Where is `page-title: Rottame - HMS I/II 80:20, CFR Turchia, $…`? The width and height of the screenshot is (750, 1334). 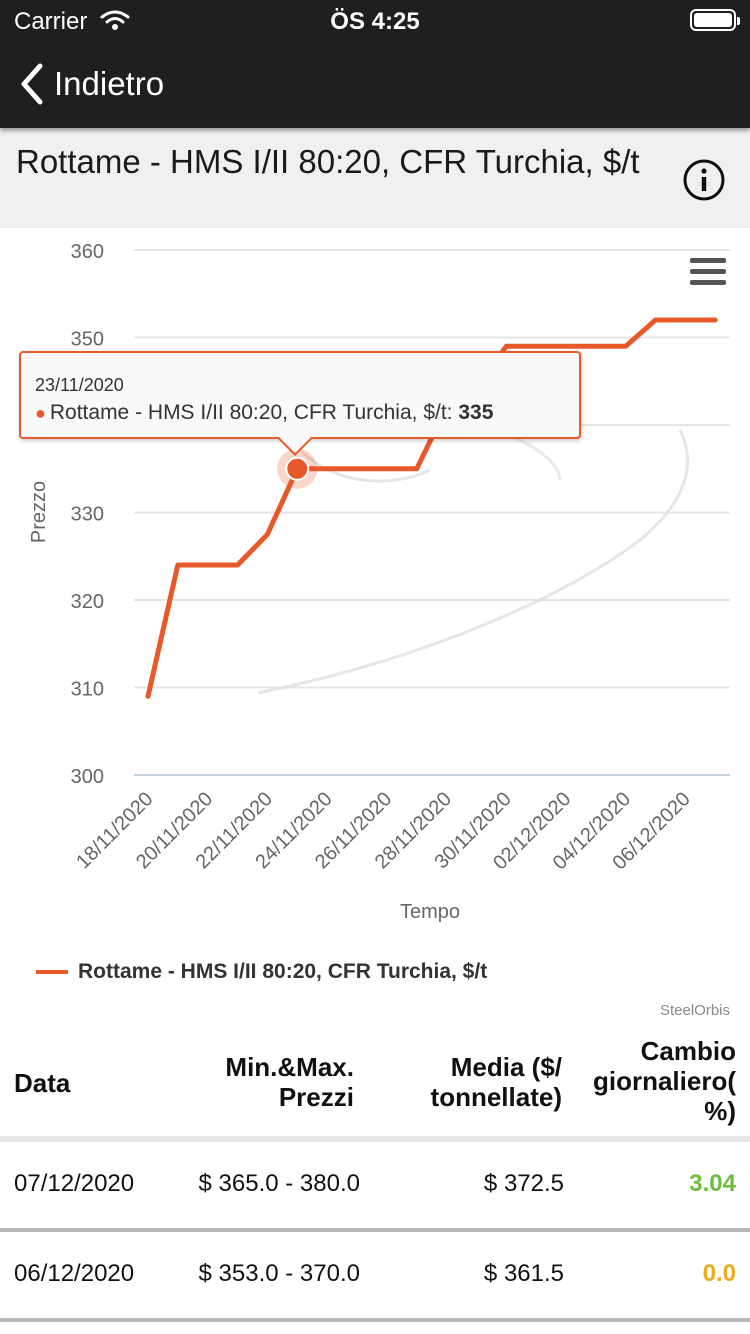 page-title: Rottame - HMS I/II 80:20, CFR Turchia, $… is located at coordinates (328, 161).